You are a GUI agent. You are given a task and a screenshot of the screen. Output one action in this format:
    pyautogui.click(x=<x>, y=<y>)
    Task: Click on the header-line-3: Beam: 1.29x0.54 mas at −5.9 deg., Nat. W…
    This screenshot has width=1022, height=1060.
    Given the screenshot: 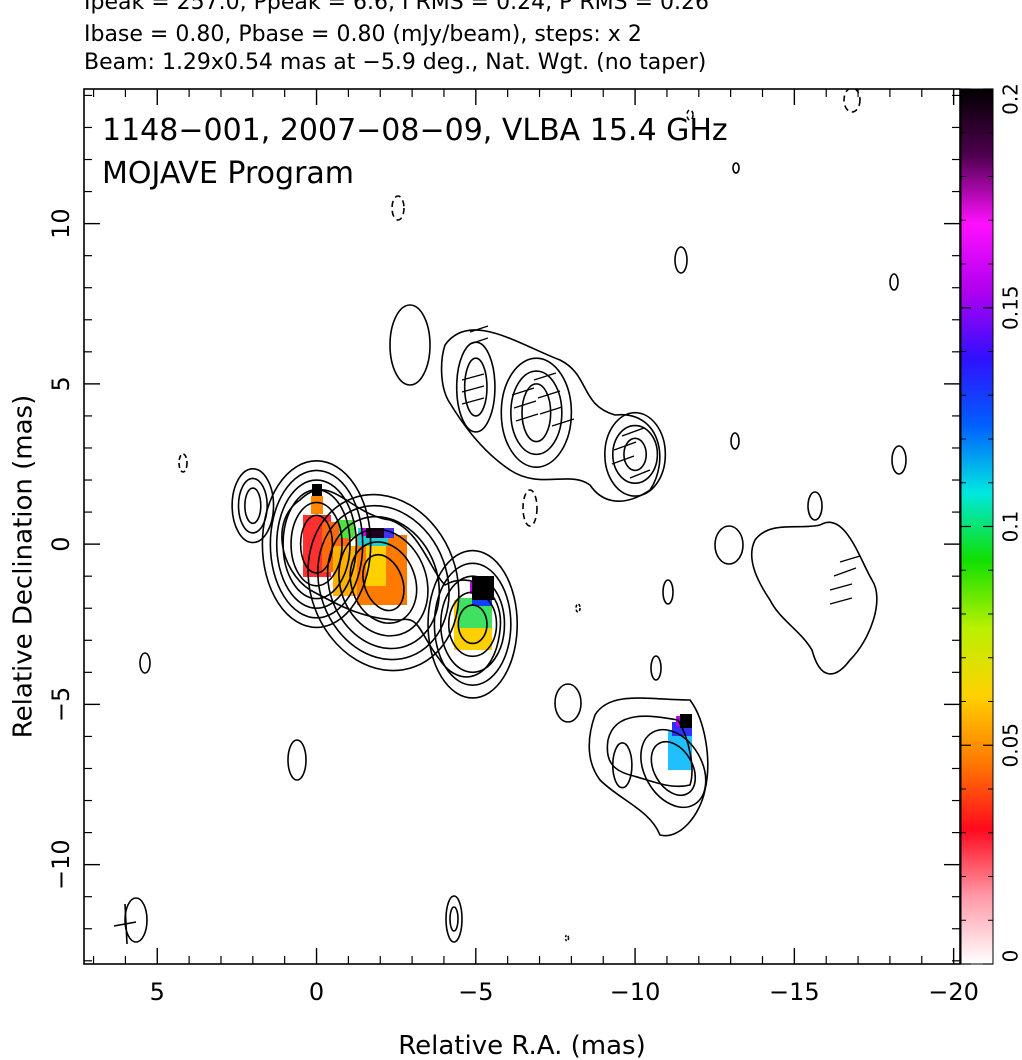 What is the action you would take?
    pyautogui.click(x=395, y=62)
    